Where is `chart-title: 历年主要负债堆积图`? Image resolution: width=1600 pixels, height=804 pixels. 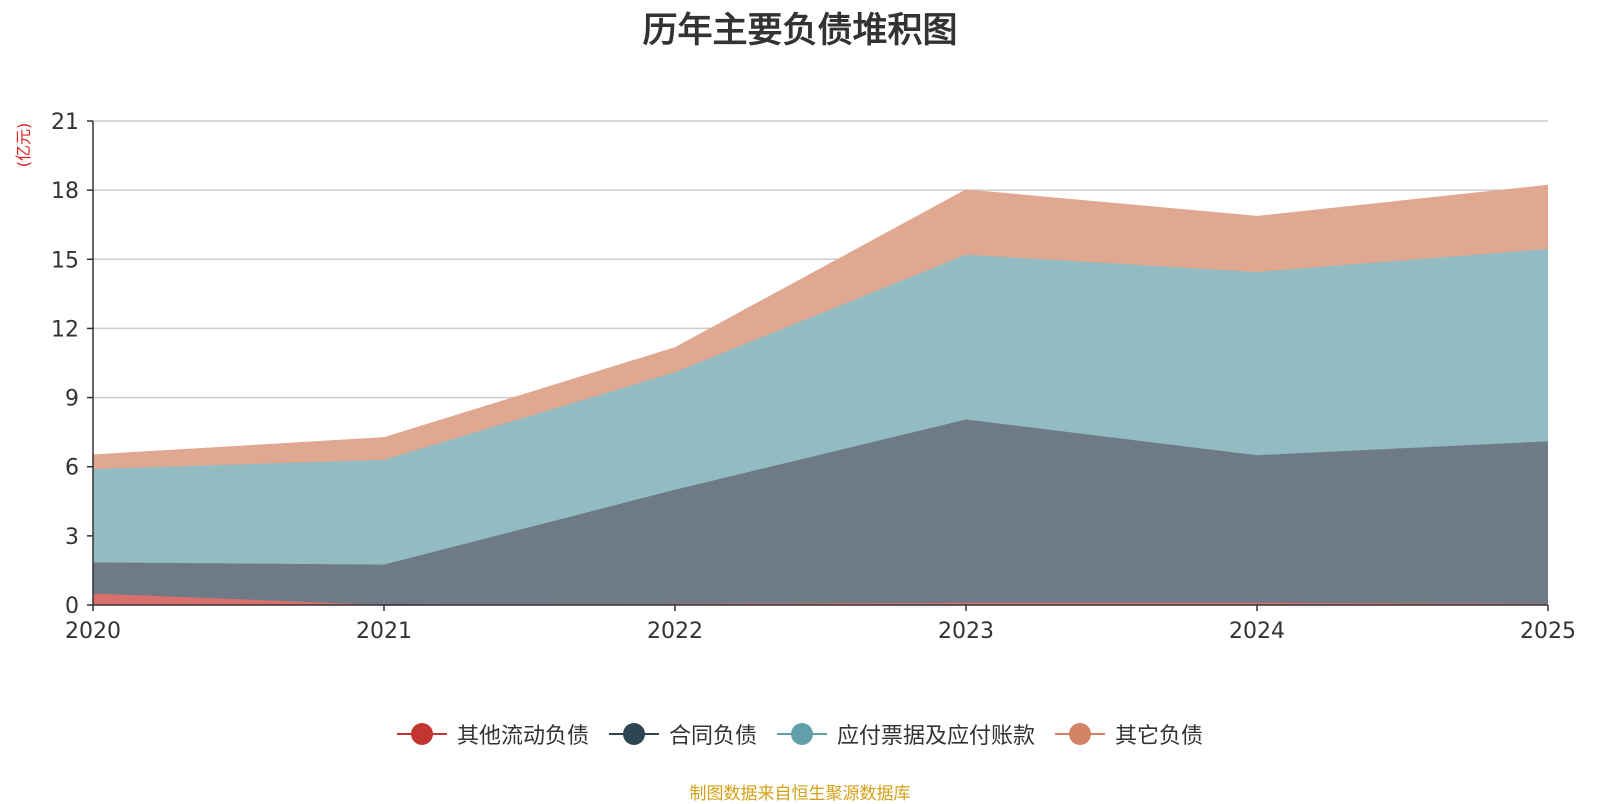 chart-title: 历年主要负债堆积图 is located at coordinates (800, 31).